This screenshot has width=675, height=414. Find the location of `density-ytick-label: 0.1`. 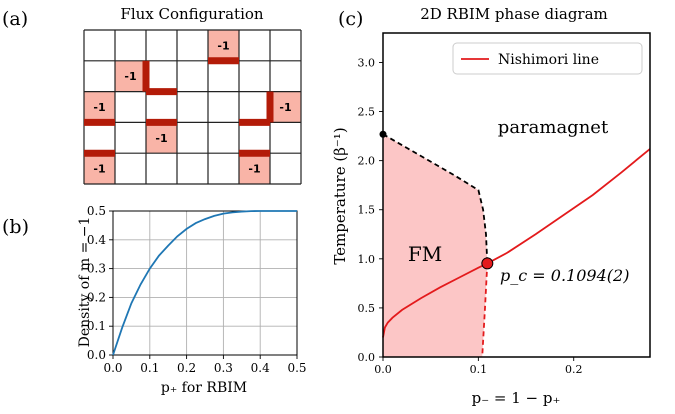

density-ytick-label: 0.1 is located at coordinates (96, 326).